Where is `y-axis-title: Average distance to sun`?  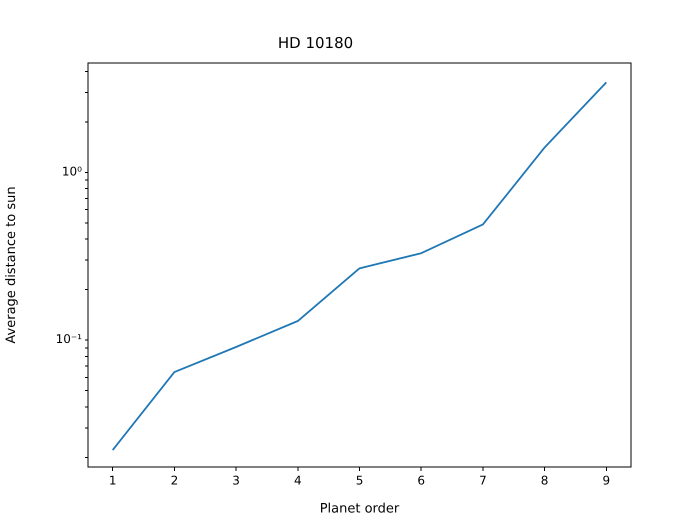
y-axis-title: Average distance to sun is located at coordinates (12, 265).